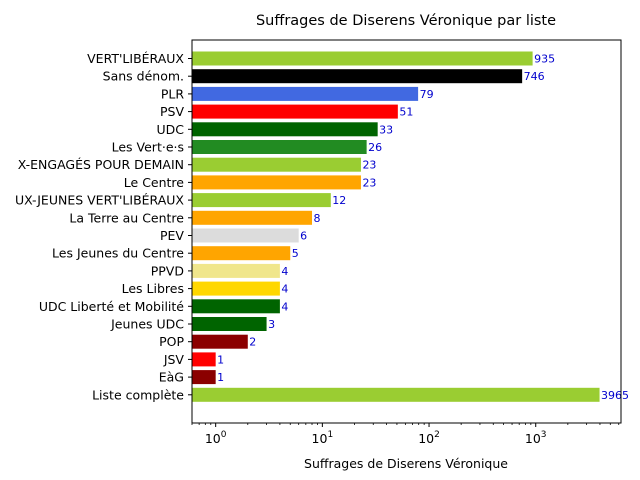 The width and height of the screenshot is (640, 480). Describe the element at coordinates (615, 395) in the screenshot. I see `bar-value-label: 3965` at that location.